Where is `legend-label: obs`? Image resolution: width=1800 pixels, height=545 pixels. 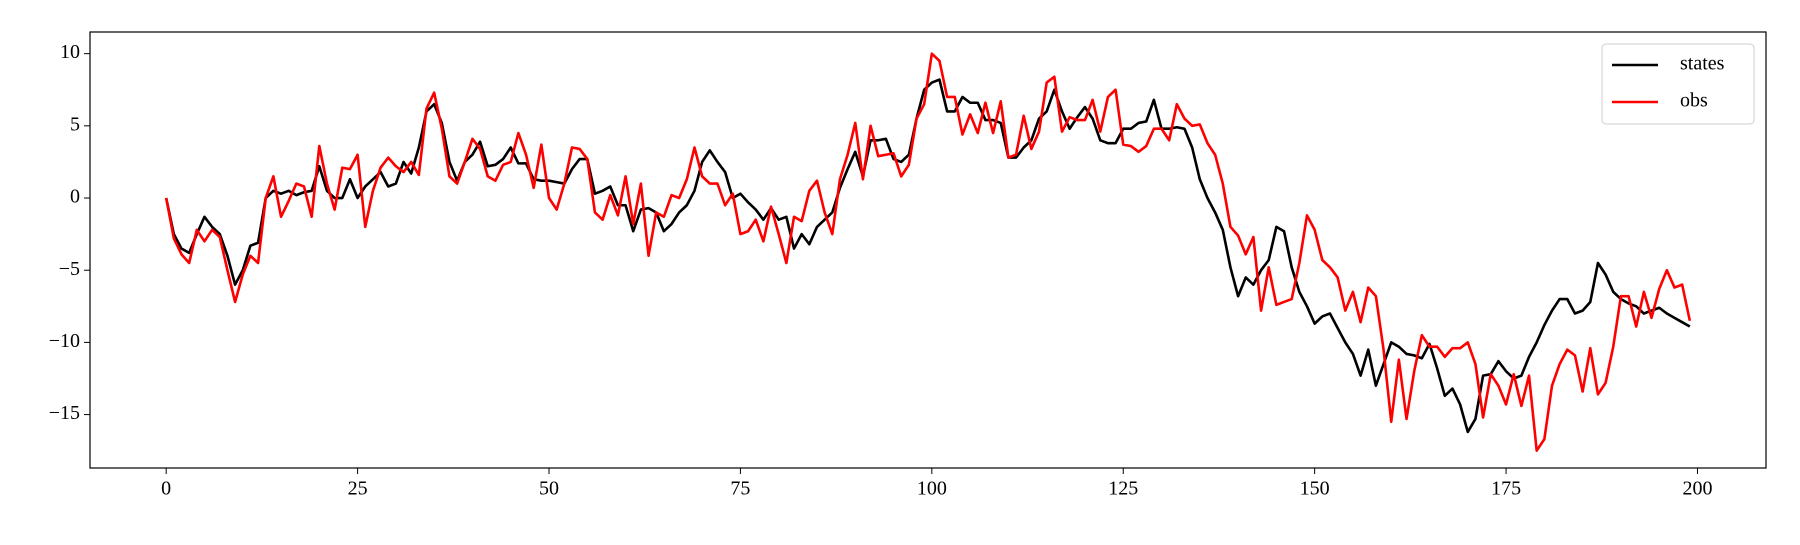
legend-label: obs is located at coordinates (1694, 101).